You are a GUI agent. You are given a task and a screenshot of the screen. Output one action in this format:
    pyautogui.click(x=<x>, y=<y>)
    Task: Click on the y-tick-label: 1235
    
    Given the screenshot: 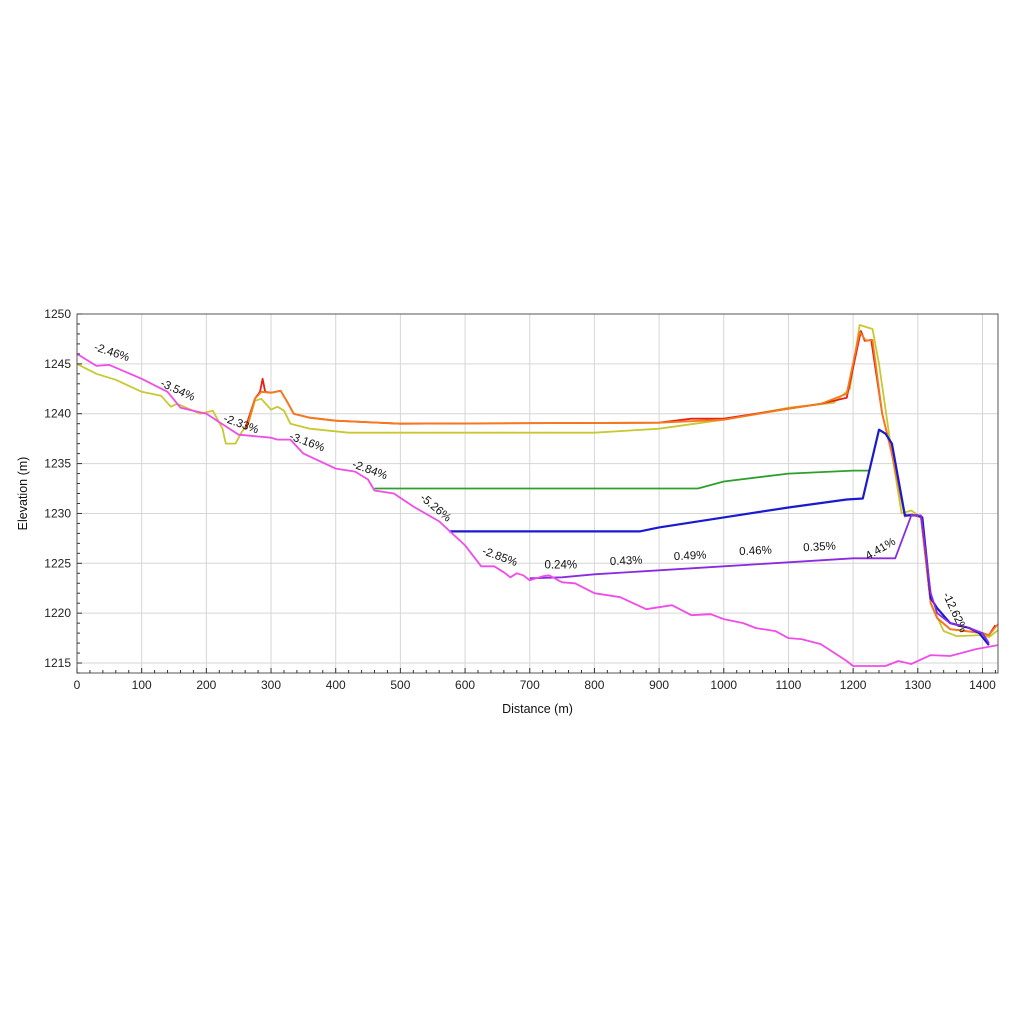 What is the action you would take?
    pyautogui.click(x=57, y=464)
    